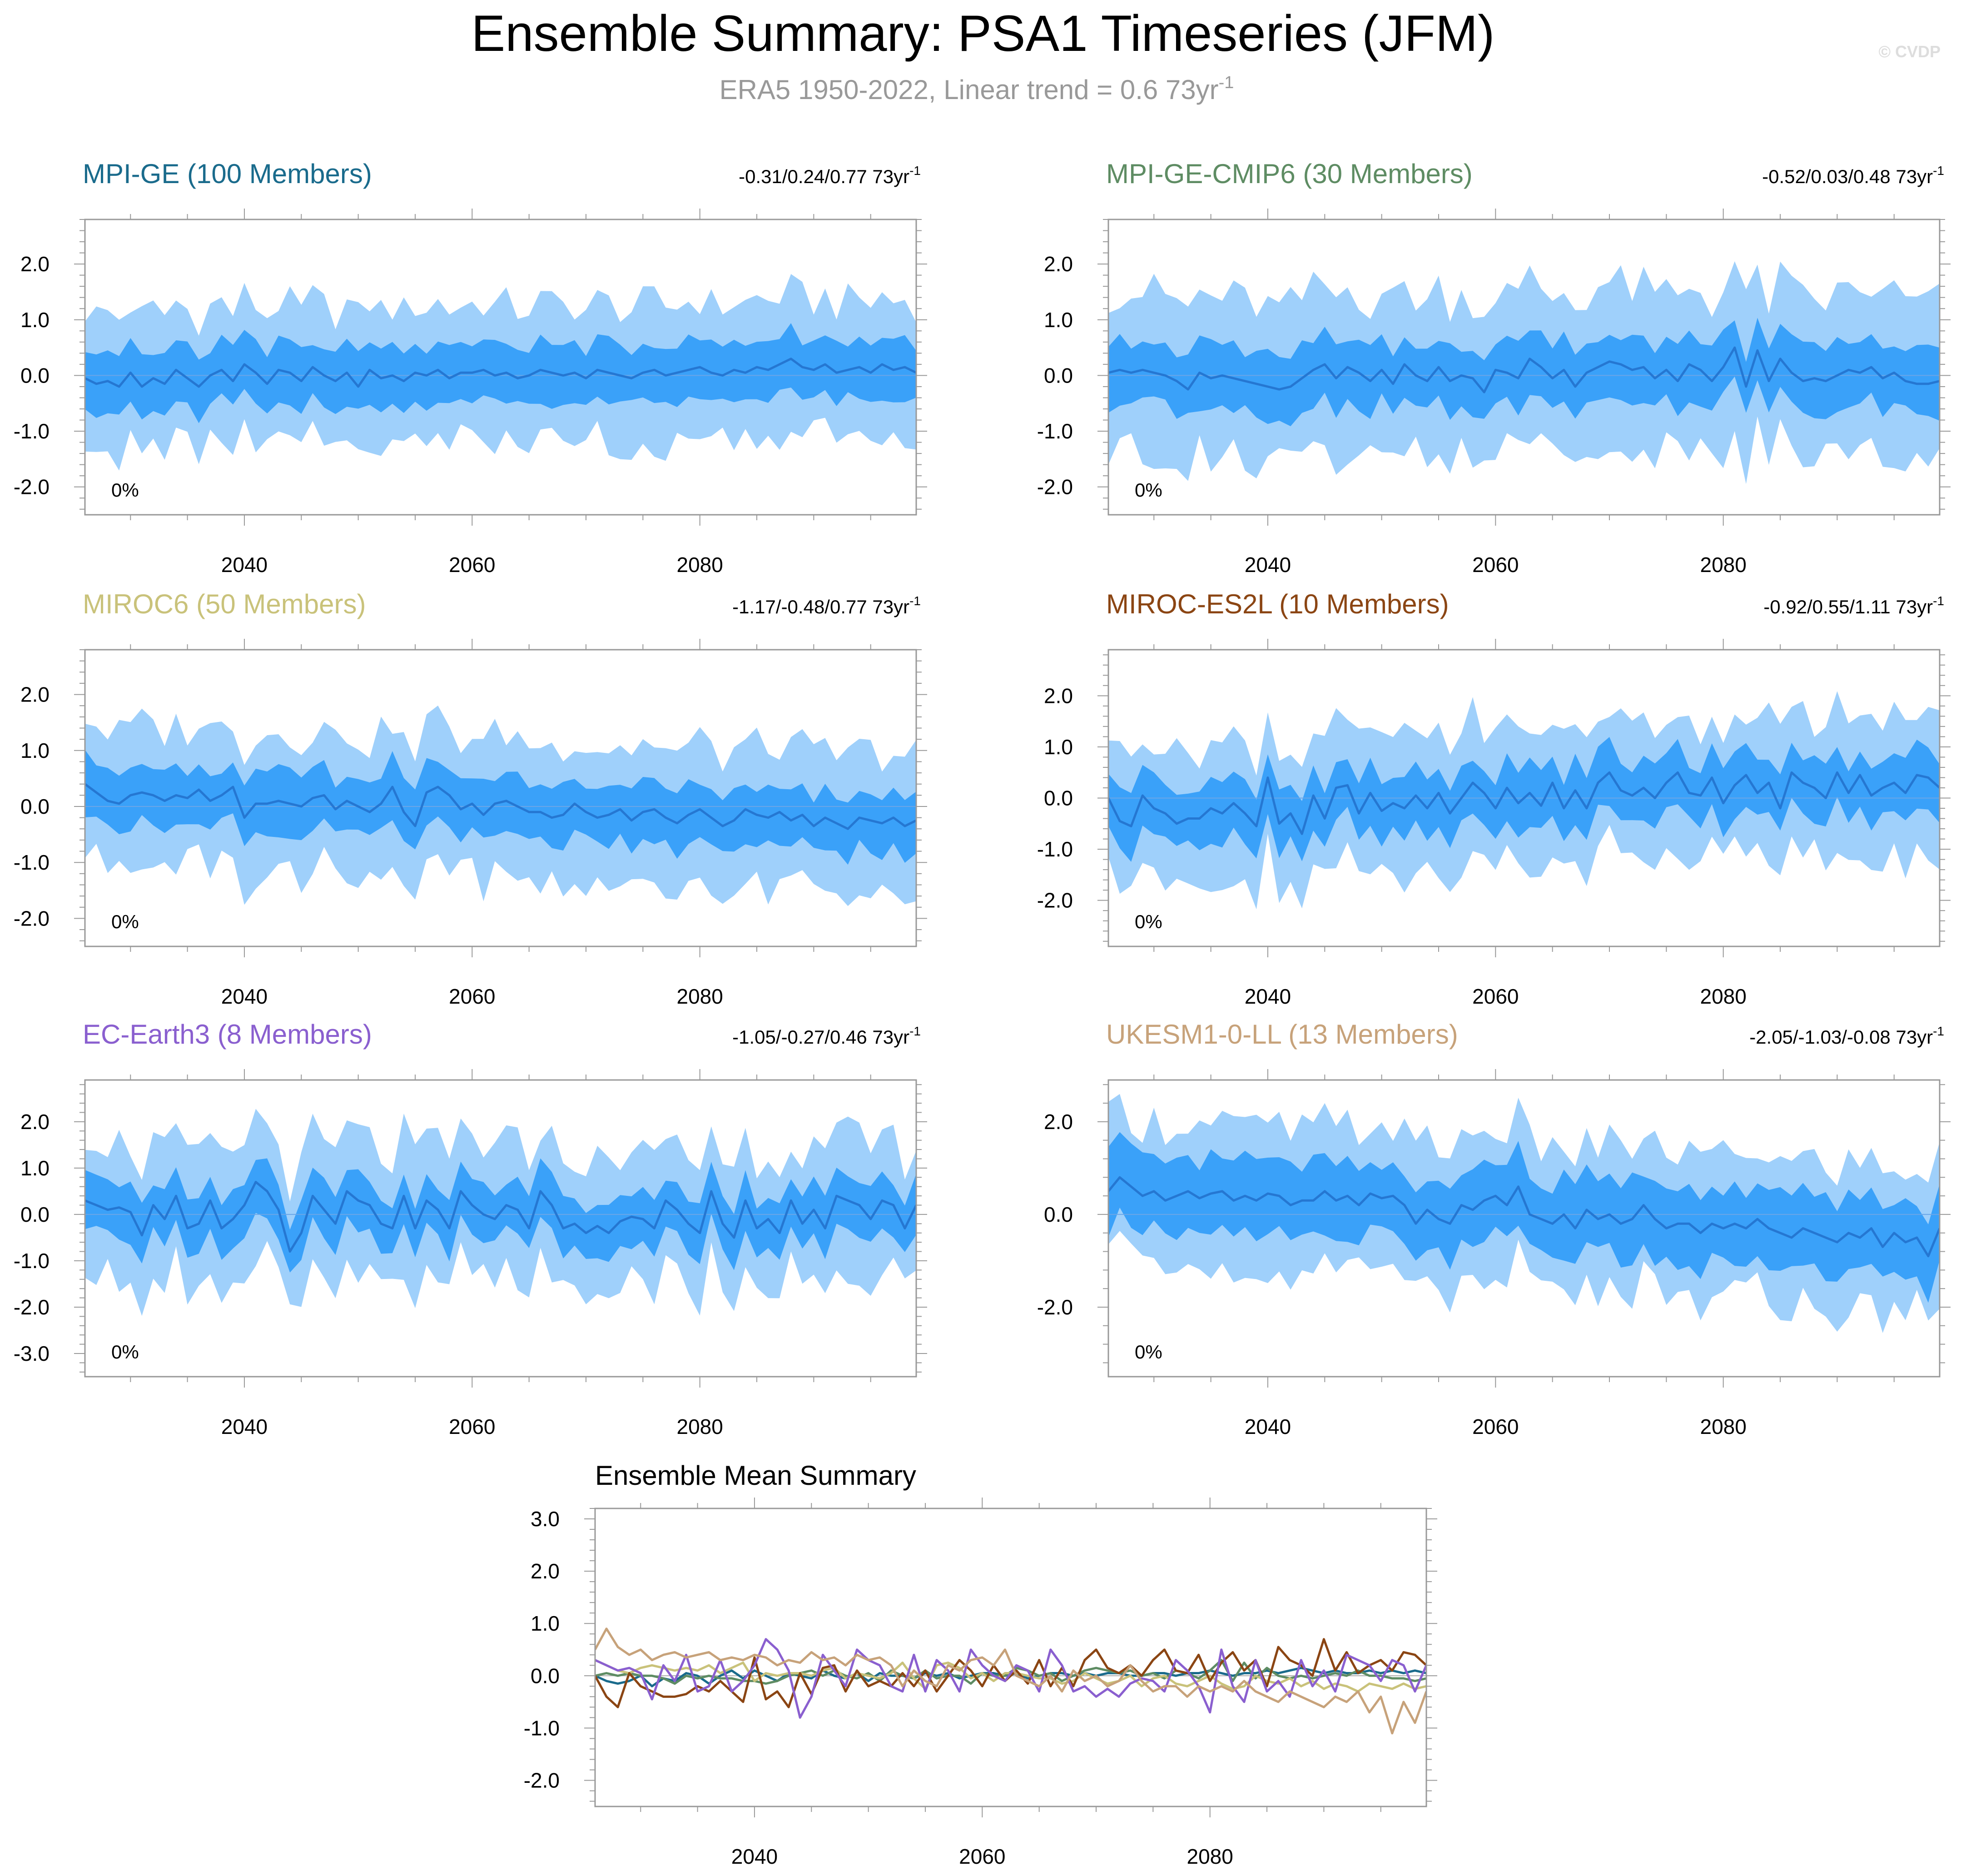  I want to click on panel-trend: -0.52/0.03/0.48 73yr-1, so click(1853, 176).